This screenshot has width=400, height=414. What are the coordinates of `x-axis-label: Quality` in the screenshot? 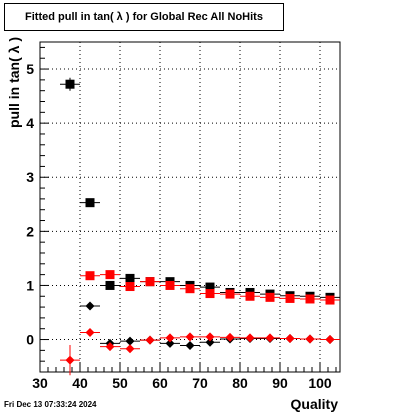 It's located at (314, 404).